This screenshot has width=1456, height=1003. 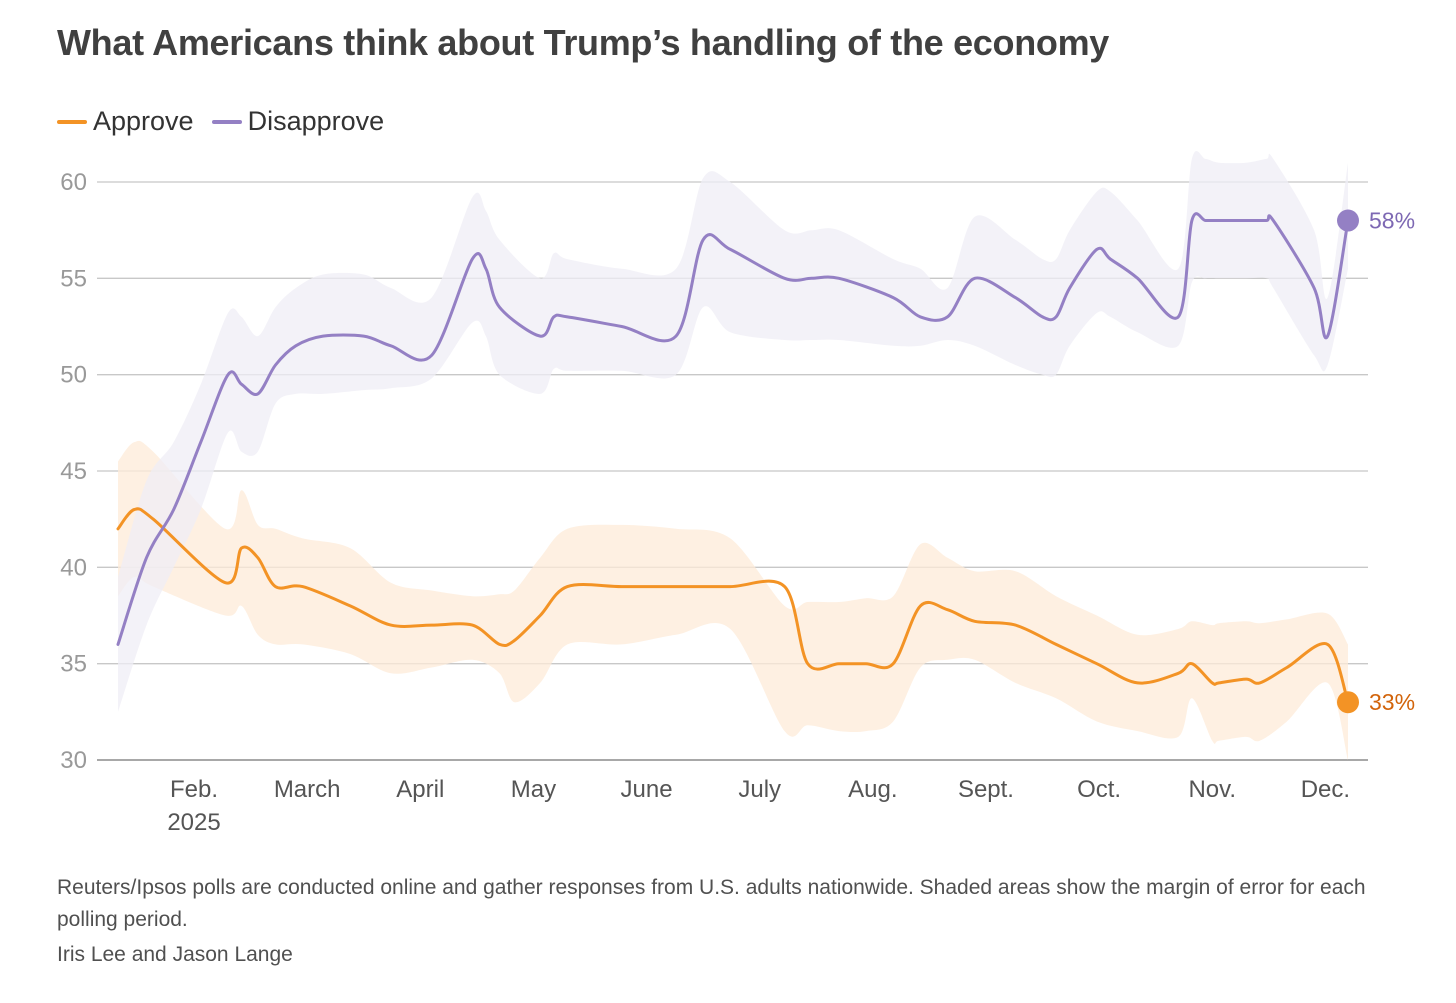 I want to click on x-tick-label-oct: Oct., so click(x=1099, y=789).